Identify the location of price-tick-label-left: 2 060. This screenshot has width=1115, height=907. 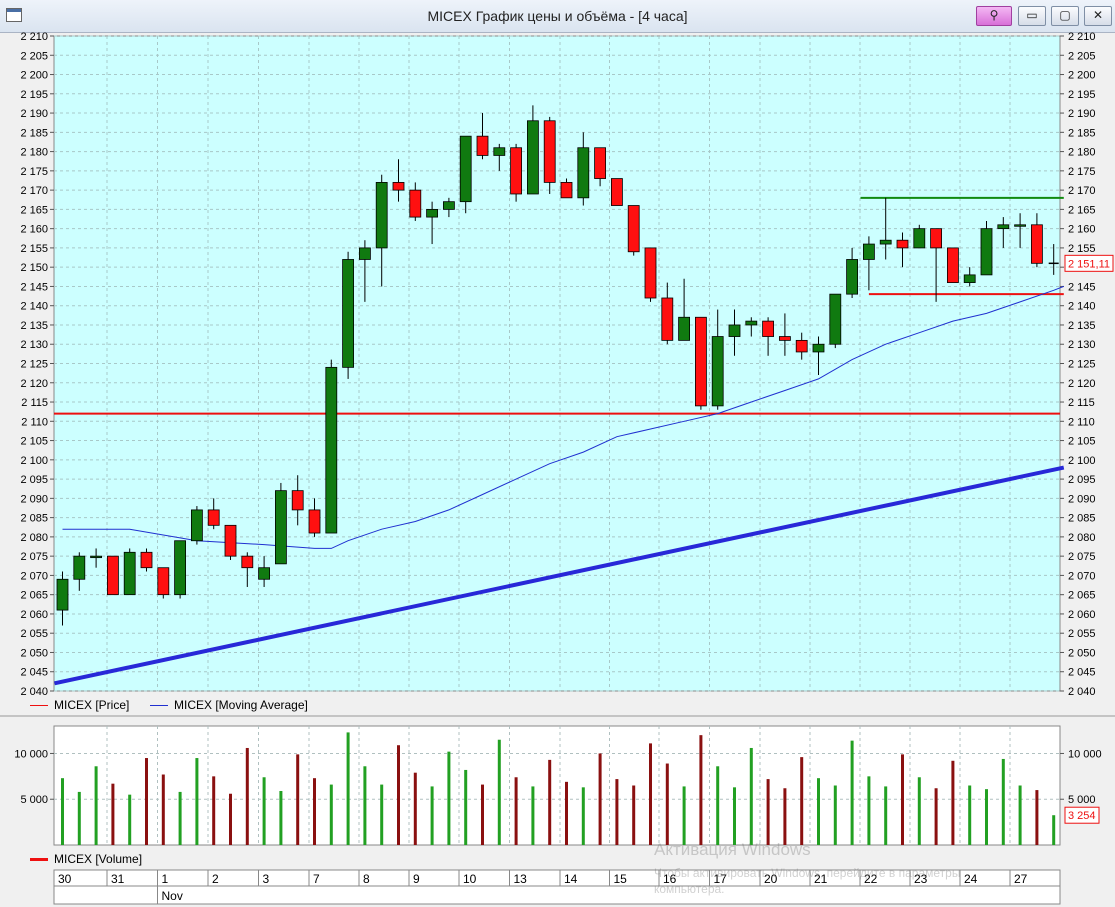
(34, 615).